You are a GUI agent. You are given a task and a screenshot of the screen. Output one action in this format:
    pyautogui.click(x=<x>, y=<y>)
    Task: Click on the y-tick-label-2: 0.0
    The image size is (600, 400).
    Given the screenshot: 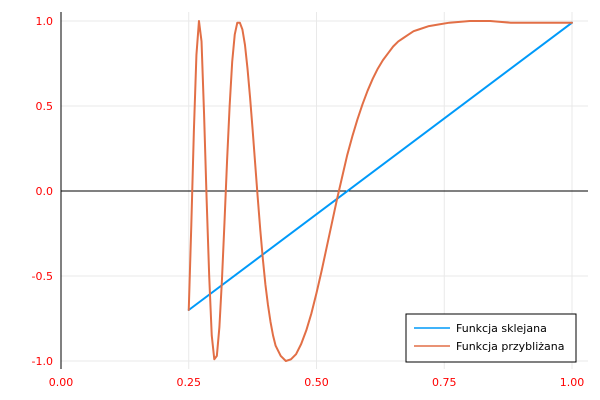 What is the action you would take?
    pyautogui.click(x=45, y=191)
    